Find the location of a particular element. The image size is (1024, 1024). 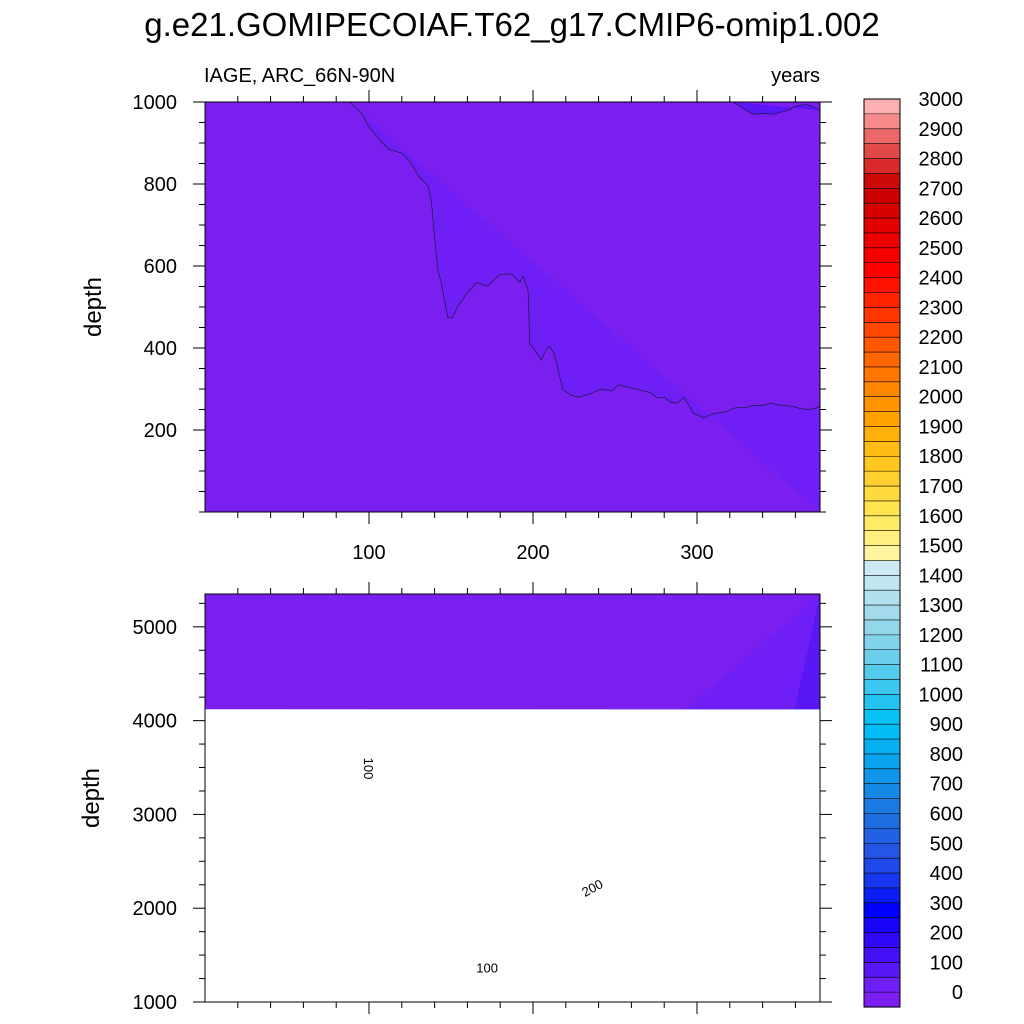

lower-y-axis-label: depth is located at coordinates (91, 798).